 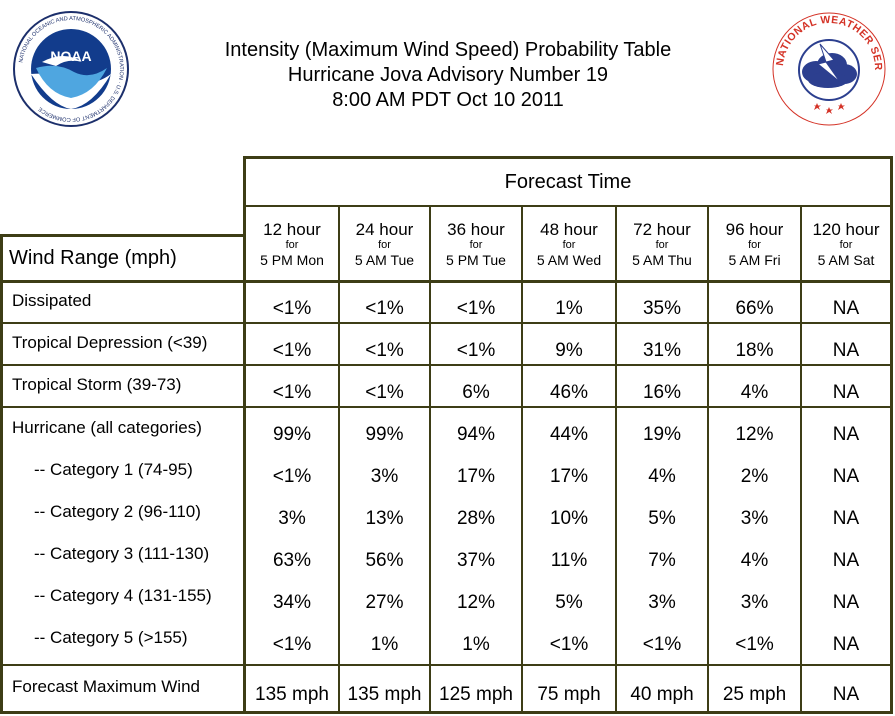 I want to click on row-label: Forecast Maximum Wind, so click(x=106, y=686).